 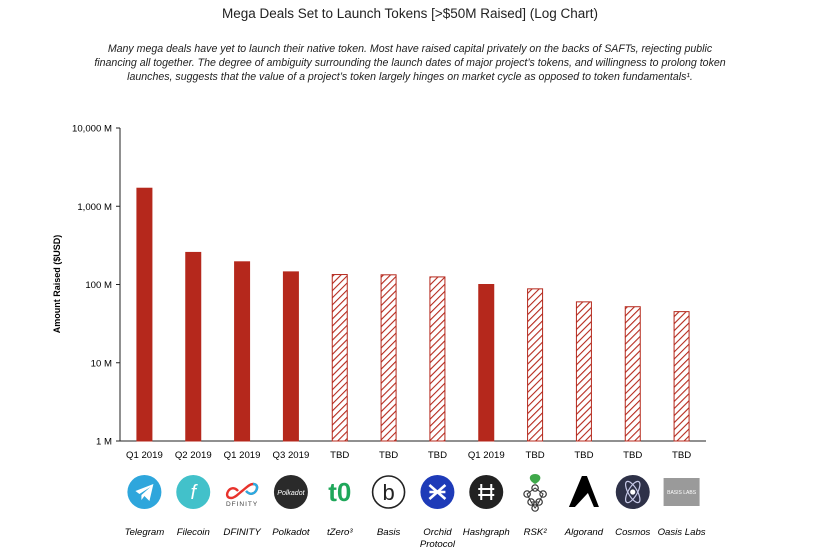 I want to click on bar-oasis-labs, so click(x=681, y=376).